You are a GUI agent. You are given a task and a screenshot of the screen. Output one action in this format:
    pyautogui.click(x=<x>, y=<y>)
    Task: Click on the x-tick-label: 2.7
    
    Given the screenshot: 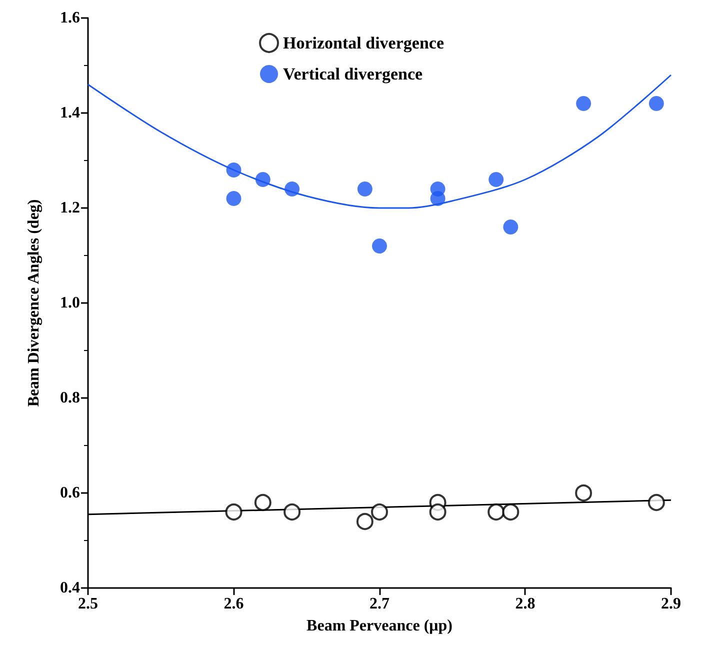 What is the action you would take?
    pyautogui.click(x=380, y=604)
    